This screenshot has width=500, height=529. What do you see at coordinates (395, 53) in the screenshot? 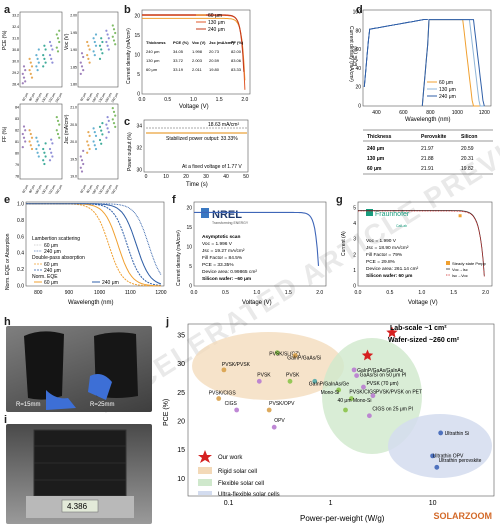
I see `d-perovskite-eqe` at bounding box center [395, 53].